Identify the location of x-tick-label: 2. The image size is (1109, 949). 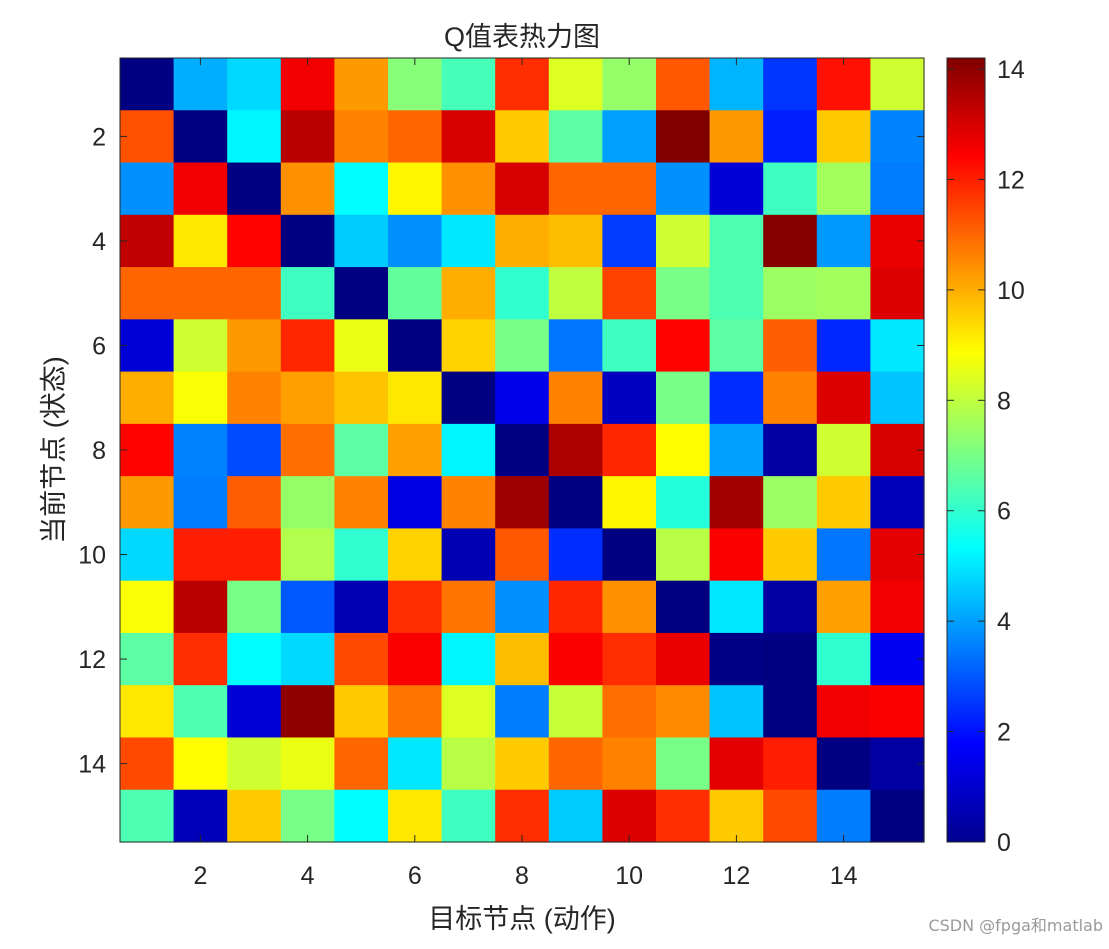
(200, 876).